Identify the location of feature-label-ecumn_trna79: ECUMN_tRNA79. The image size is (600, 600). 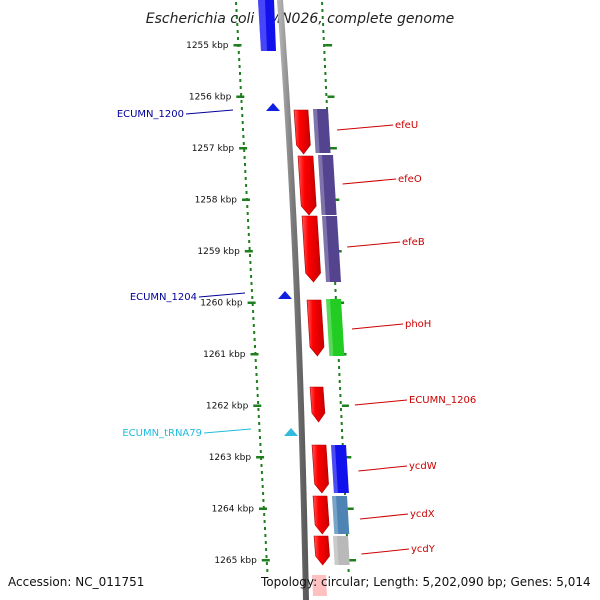
(162, 433).